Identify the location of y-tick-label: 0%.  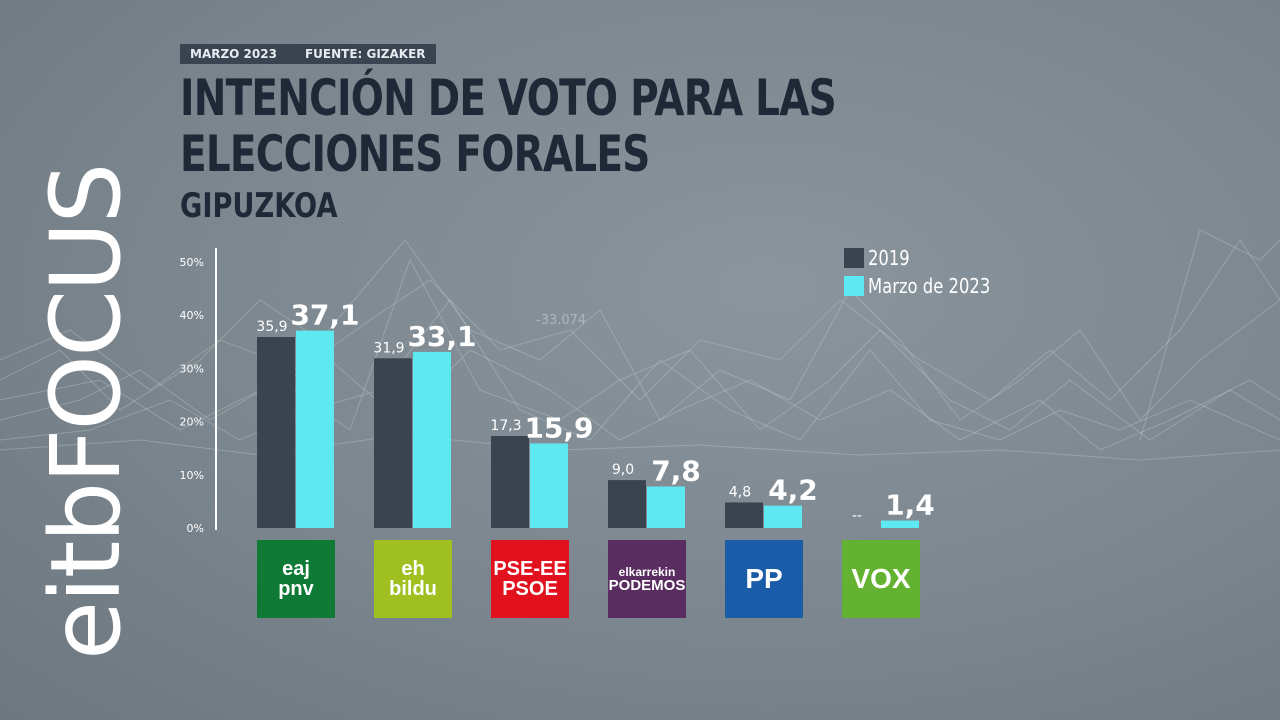
(195, 528).